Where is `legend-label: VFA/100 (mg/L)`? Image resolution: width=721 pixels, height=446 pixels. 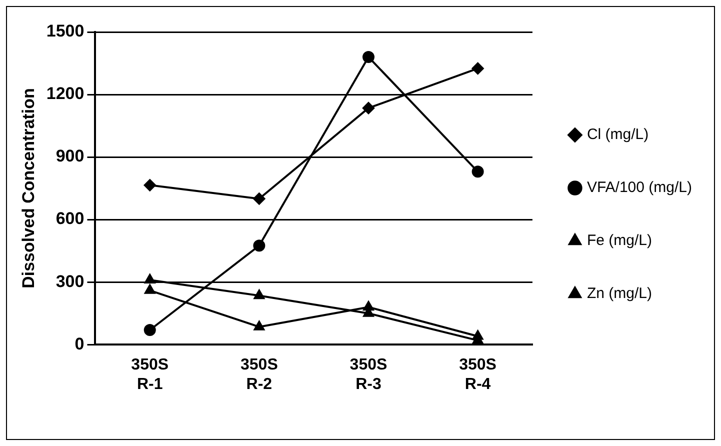 legend-label: VFA/100 (mg/L) is located at coordinates (639, 187).